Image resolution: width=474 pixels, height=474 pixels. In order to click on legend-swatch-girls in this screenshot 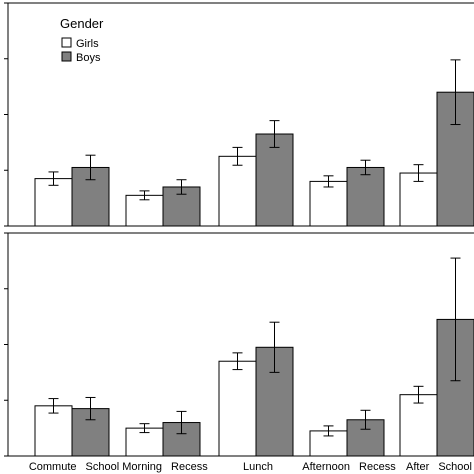, I will do `click(66, 42)`.